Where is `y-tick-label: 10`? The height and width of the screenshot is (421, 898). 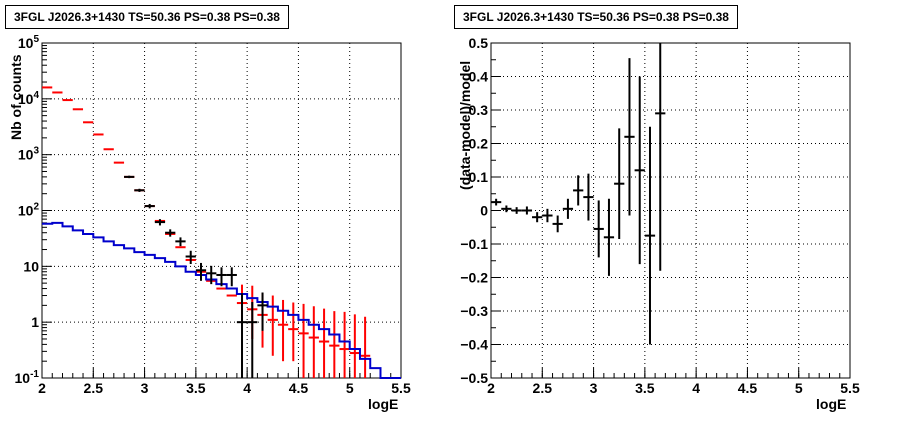 y-tick-label: 10 is located at coordinates (31, 266).